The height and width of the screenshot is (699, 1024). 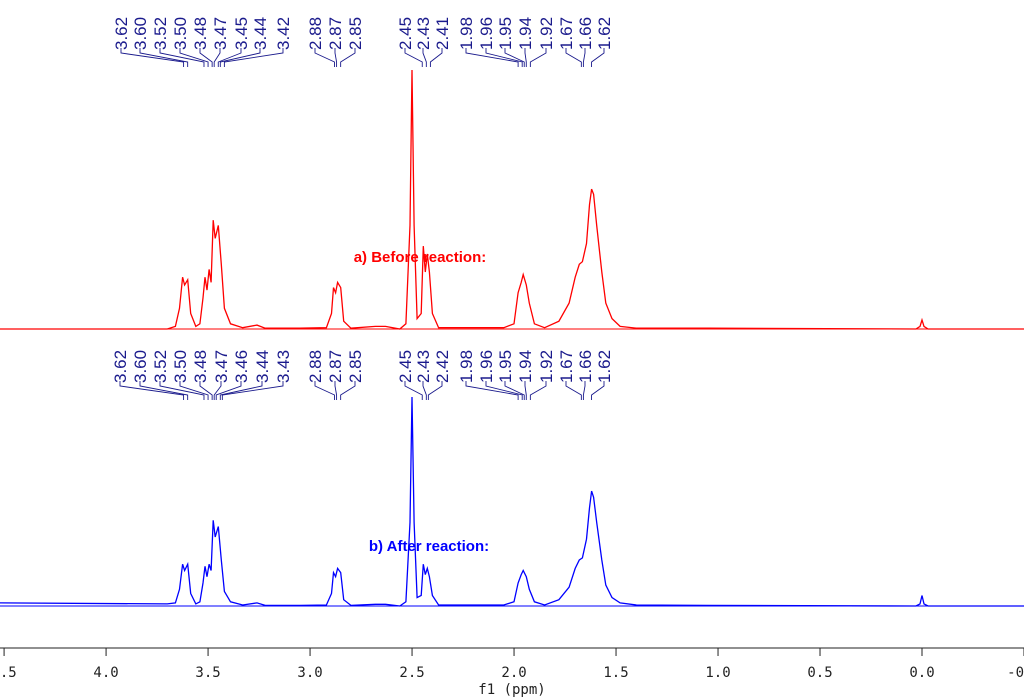 I want to click on x-tick-label: 2.5, so click(x=411, y=673).